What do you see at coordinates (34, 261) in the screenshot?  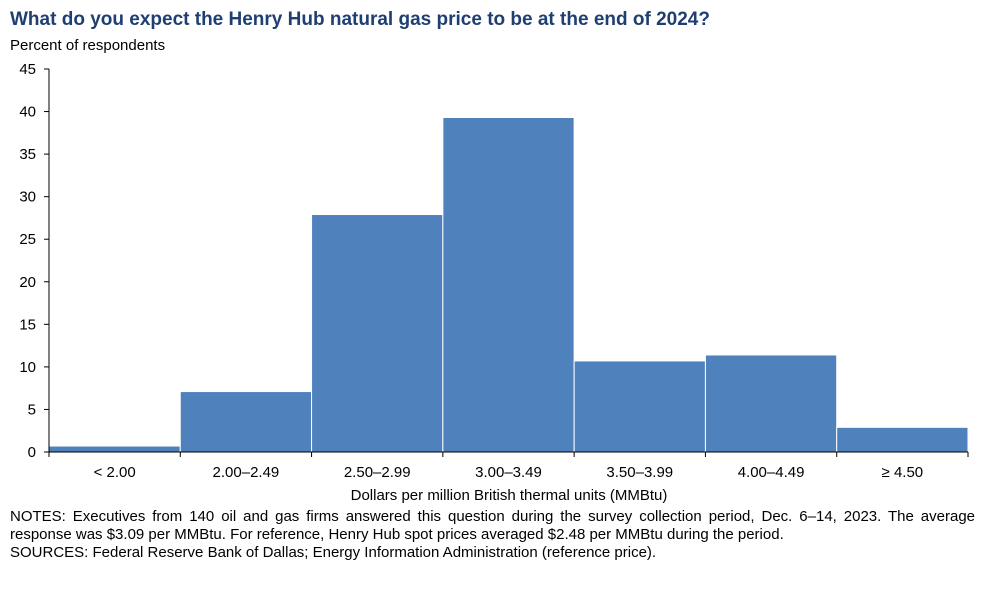 I see `y-axis: 0 5 10 15 20 25 30 35 40 45` at bounding box center [34, 261].